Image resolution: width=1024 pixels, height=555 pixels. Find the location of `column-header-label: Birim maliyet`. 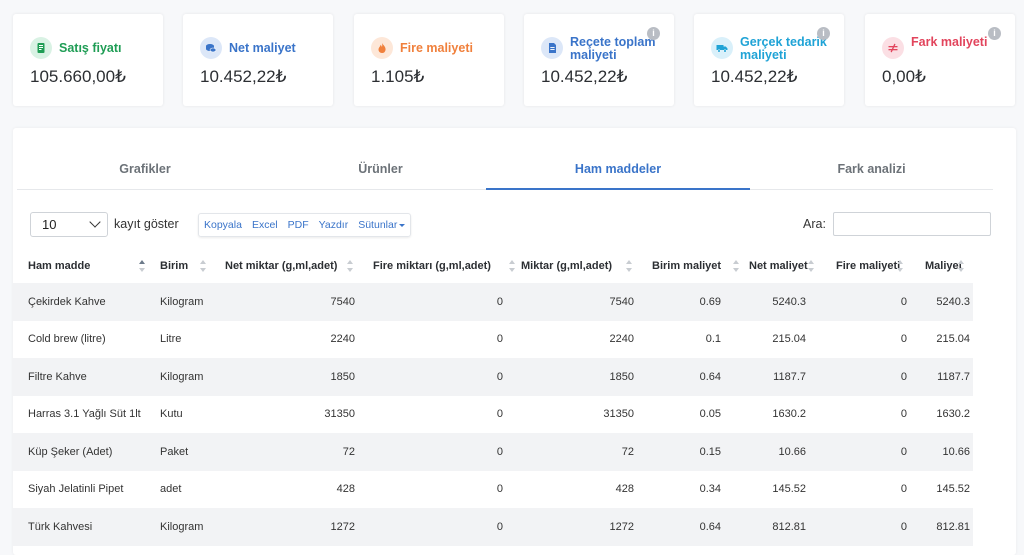

column-header-label: Birim maliyet is located at coordinates (687, 265).